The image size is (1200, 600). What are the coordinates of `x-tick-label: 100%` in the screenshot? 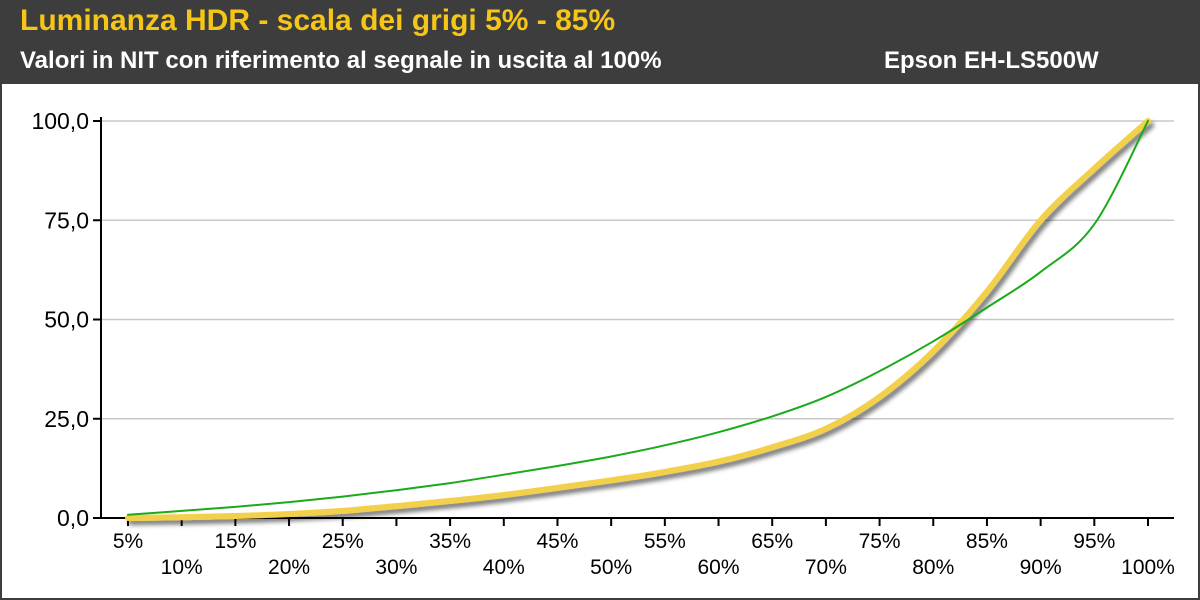 It's located at (1148, 567).